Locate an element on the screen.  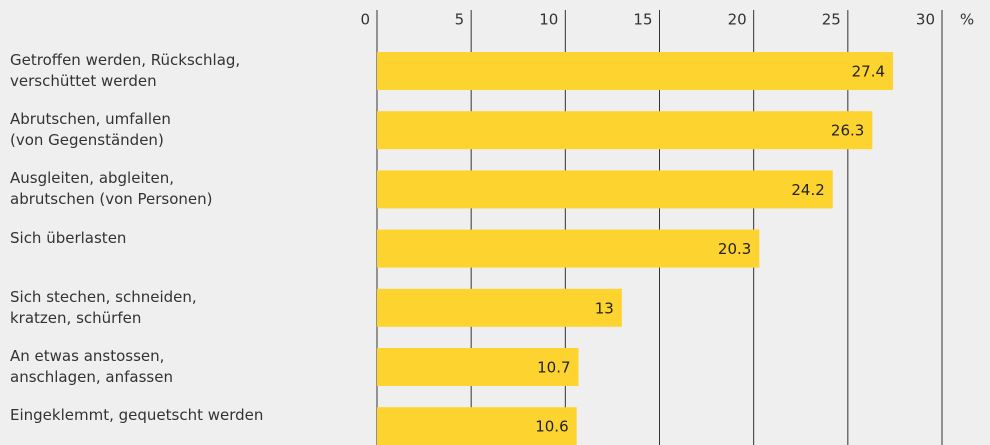
value-label: 13 is located at coordinates (604, 308).